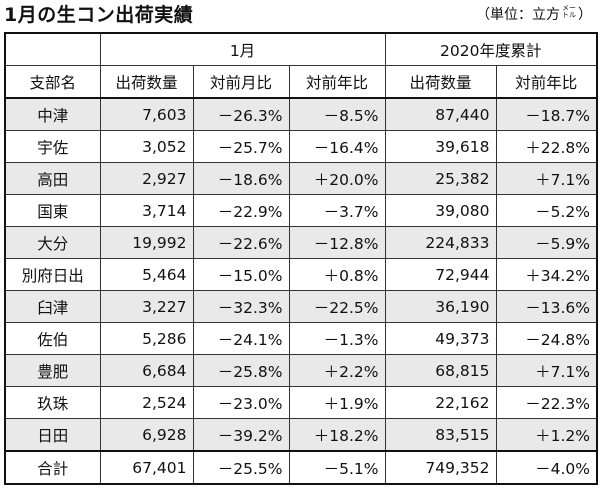 This screenshot has height=497, width=600. What do you see at coordinates (440, 242) in the screenshot?
I see `cum-volume: 224,833` at bounding box center [440, 242].